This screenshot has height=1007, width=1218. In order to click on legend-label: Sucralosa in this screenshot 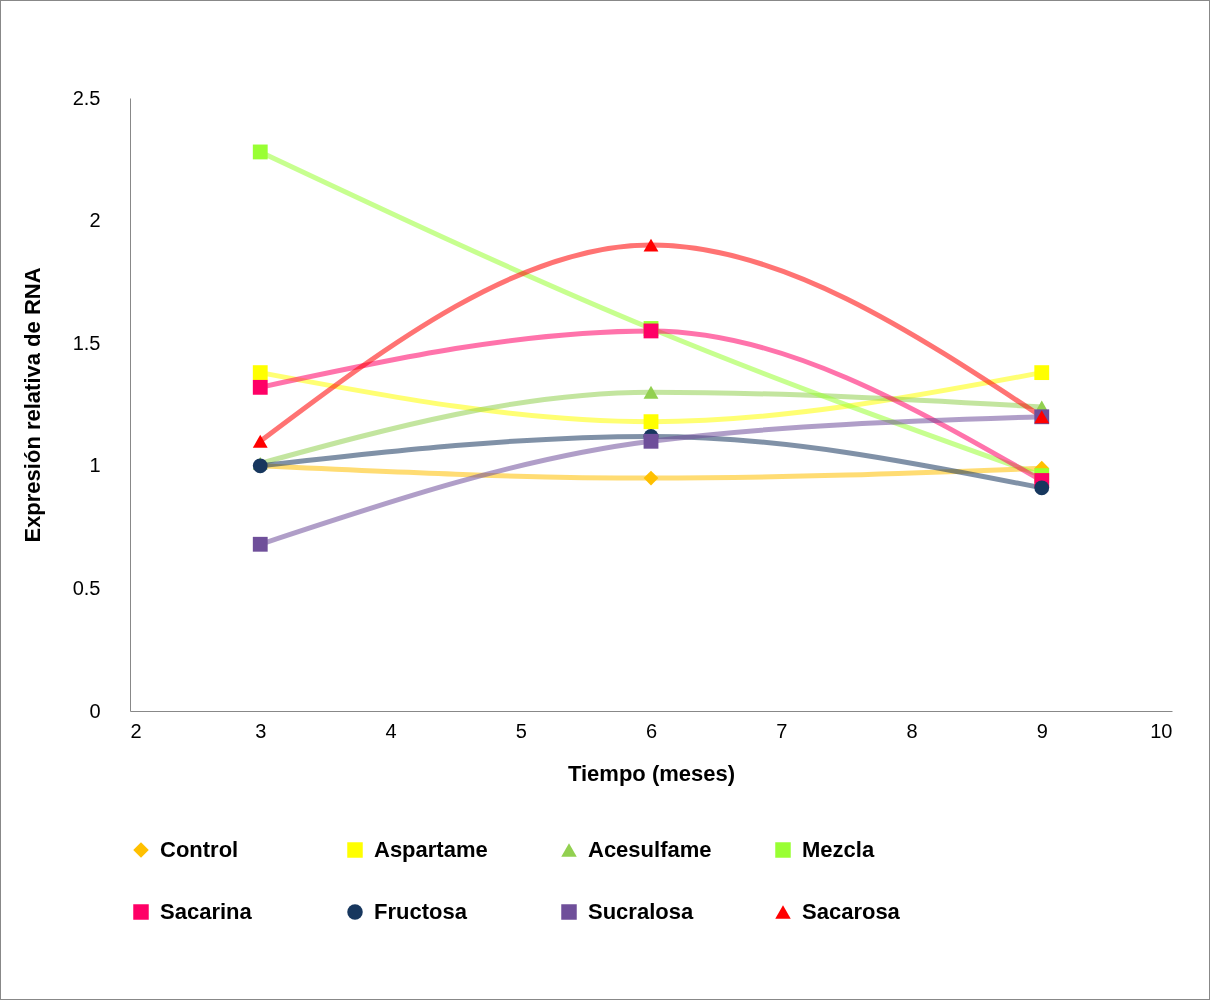, I will do `click(641, 911)`.